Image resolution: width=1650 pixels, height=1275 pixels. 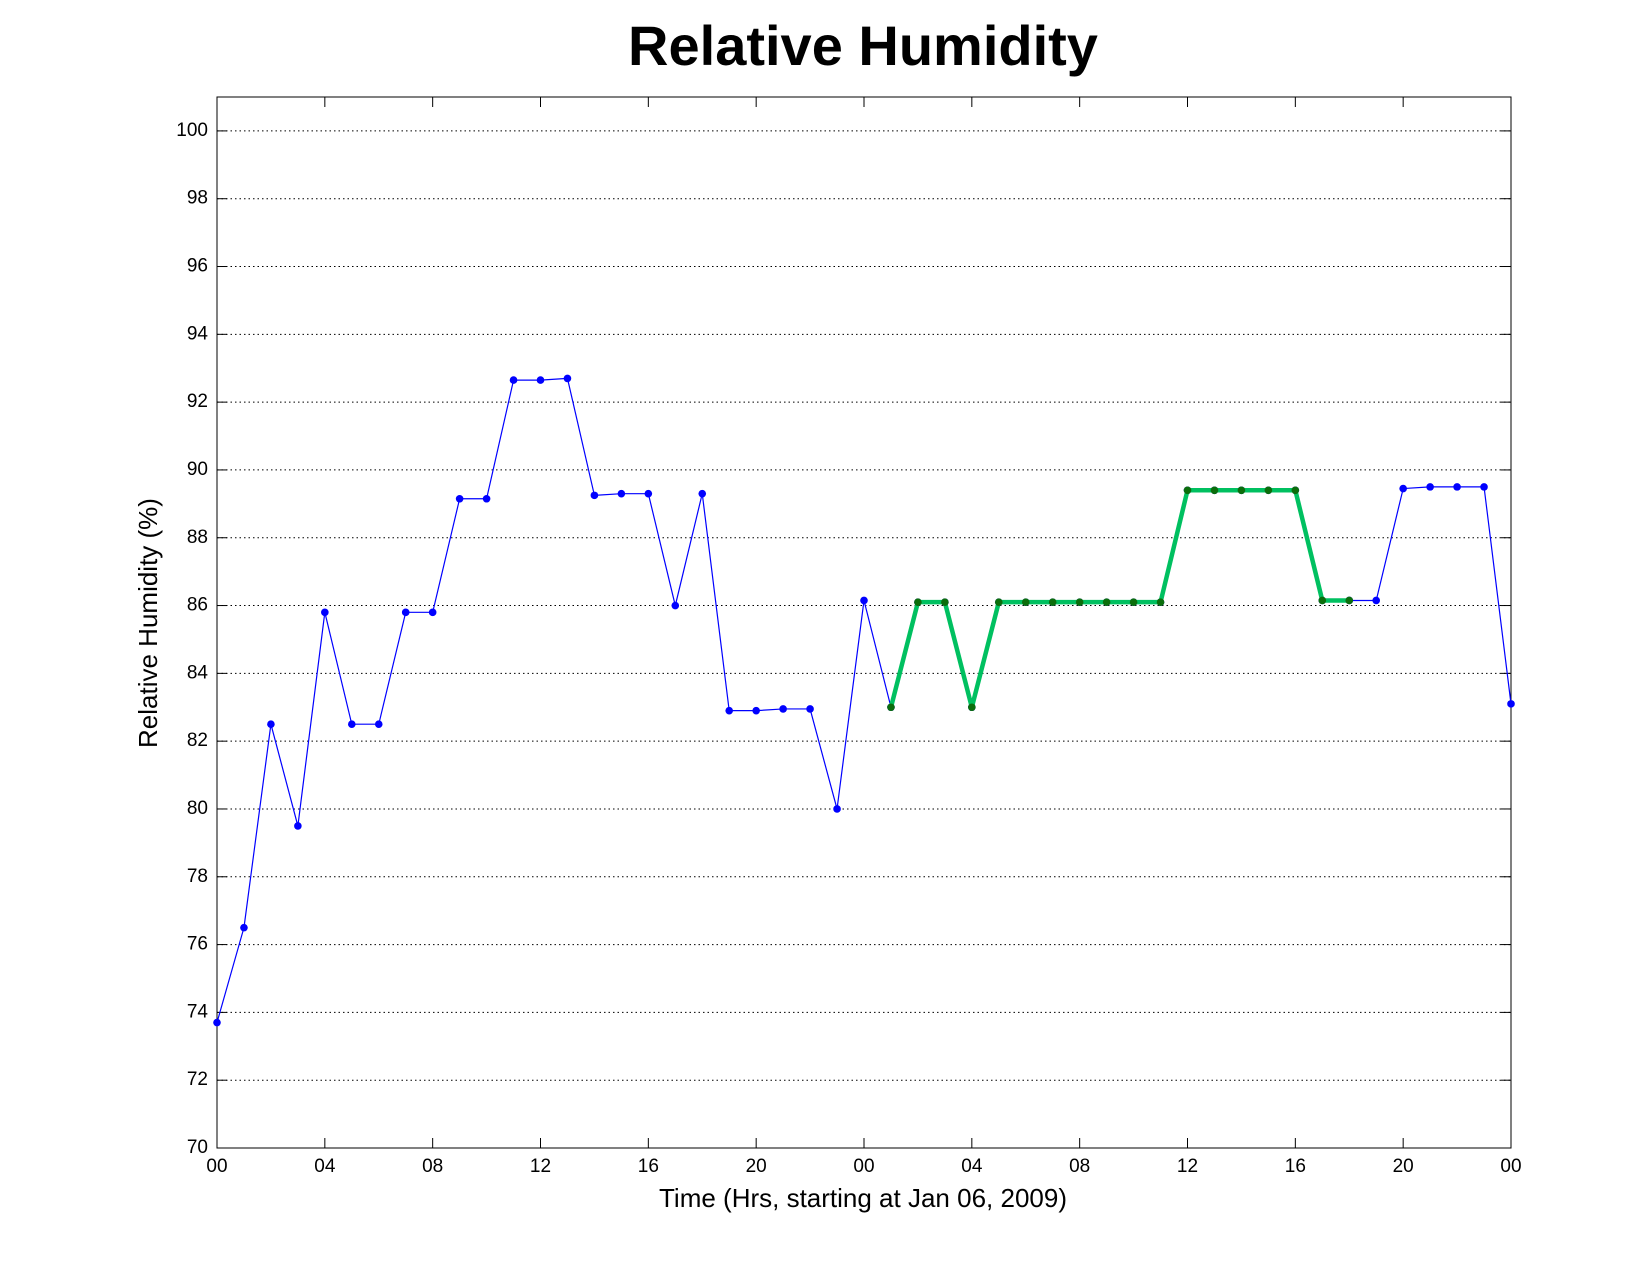 I want to click on y-tick-label: 80, so click(x=197, y=808).